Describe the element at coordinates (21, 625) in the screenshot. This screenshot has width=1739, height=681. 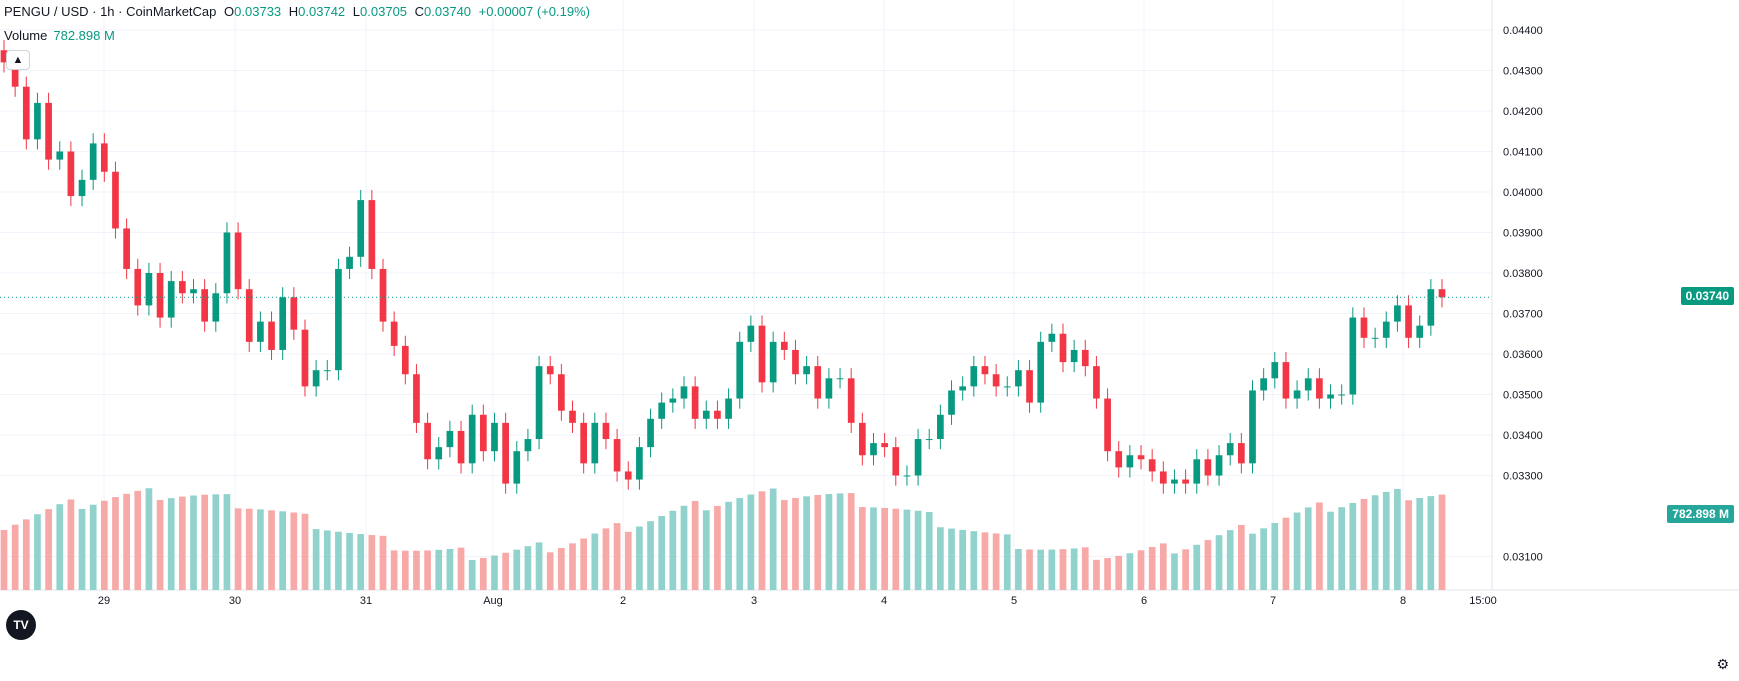
I see `tradingview-logo: TV` at that location.